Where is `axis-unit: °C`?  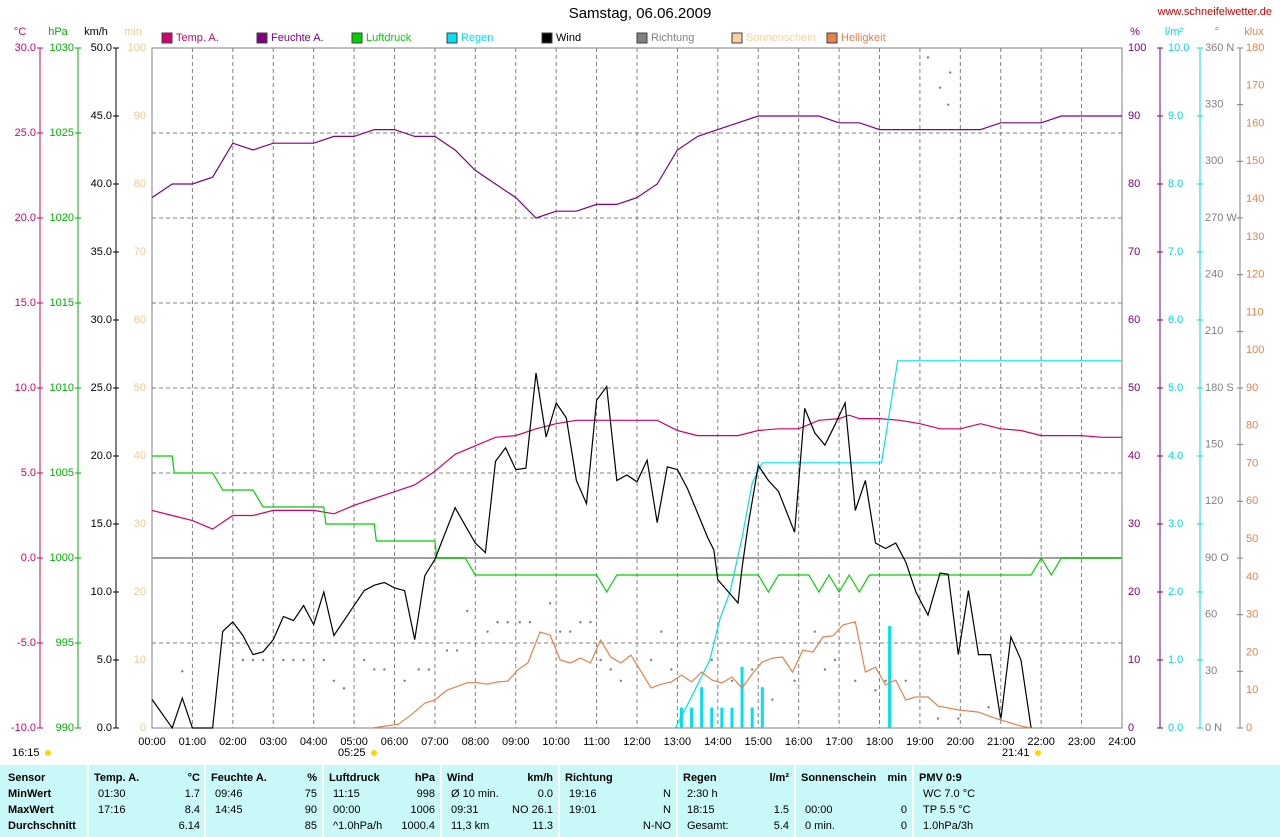 axis-unit: °C is located at coordinates (20, 32).